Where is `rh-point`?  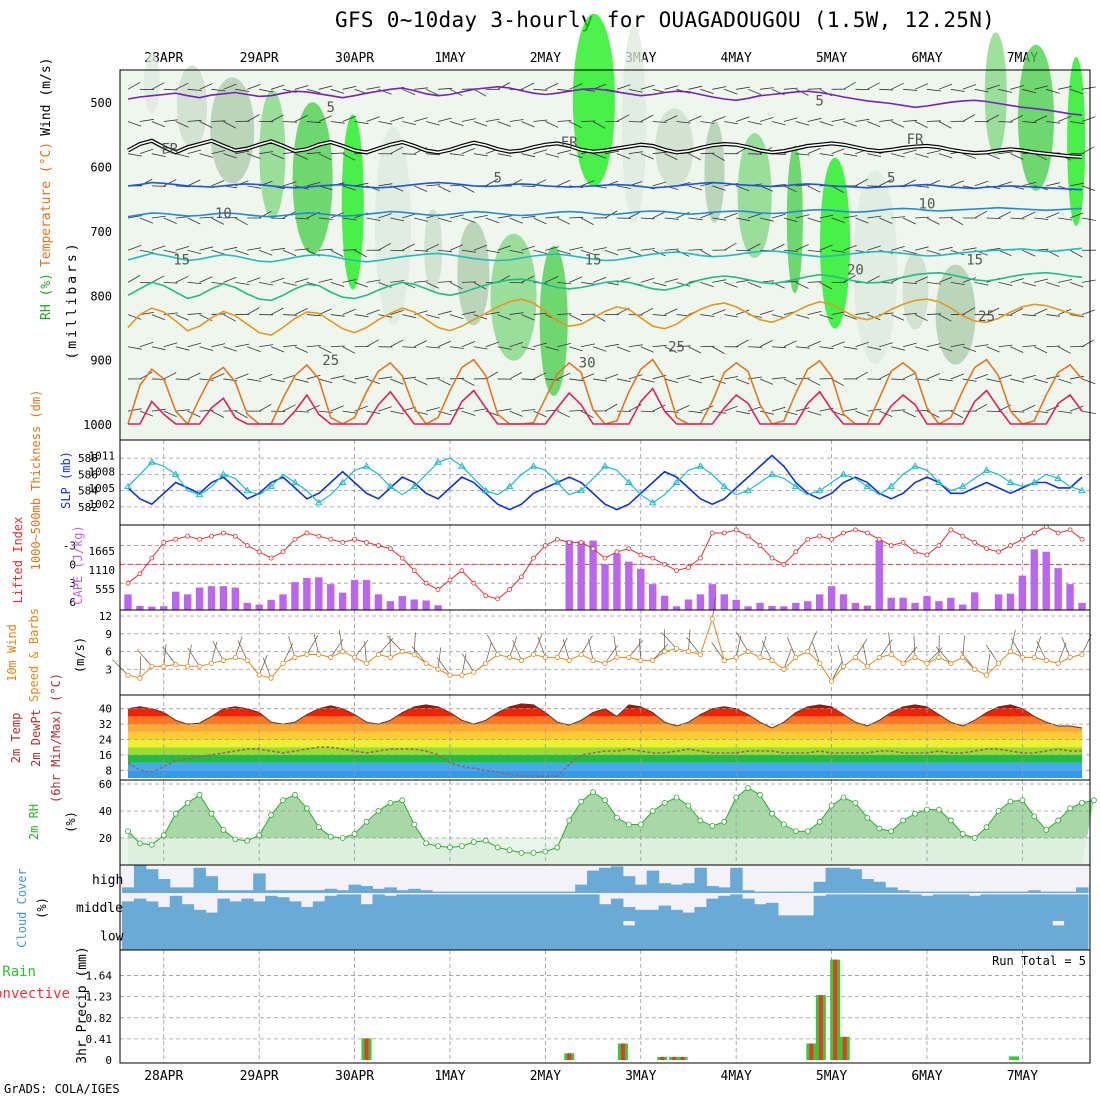 rh-point is located at coordinates (509, 850).